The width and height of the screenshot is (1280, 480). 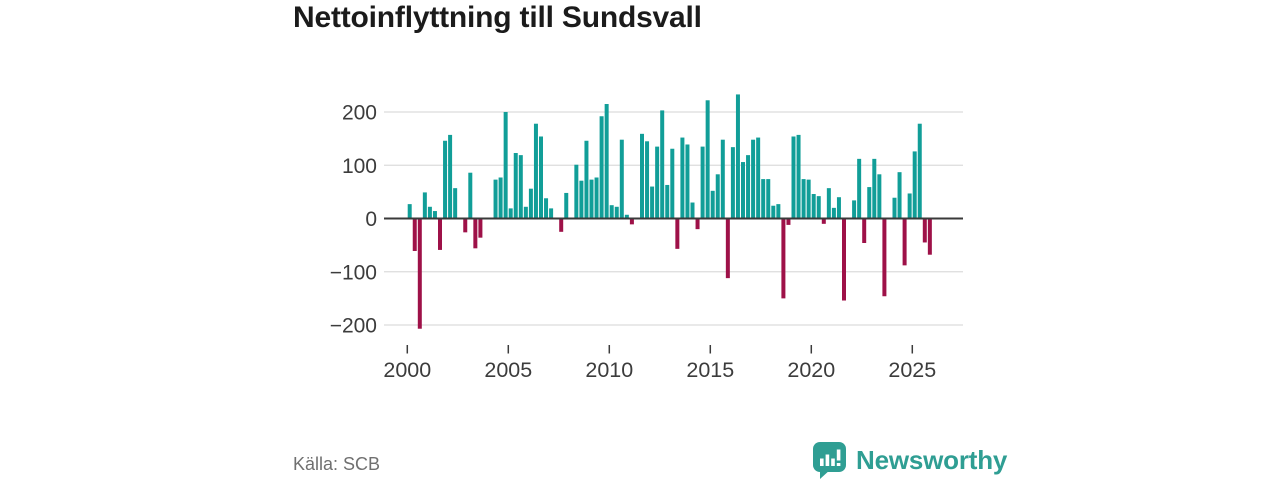 What do you see at coordinates (353, 326) in the screenshot?
I see `y-tick-label--200: −200` at bounding box center [353, 326].